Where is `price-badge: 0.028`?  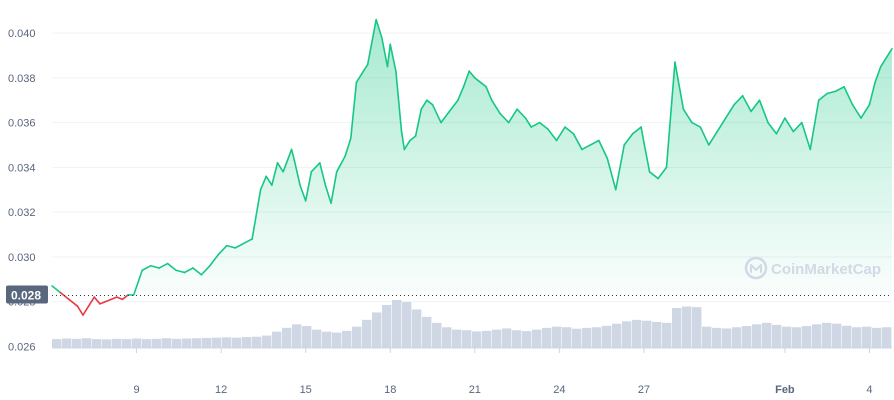 price-badge: 0.028 is located at coordinates (27, 294).